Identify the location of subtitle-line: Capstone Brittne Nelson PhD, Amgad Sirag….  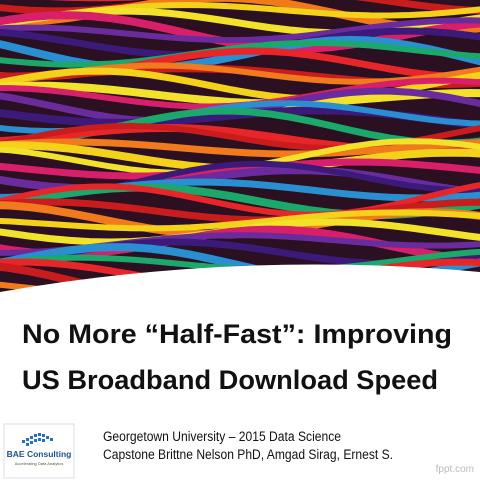
(248, 454).